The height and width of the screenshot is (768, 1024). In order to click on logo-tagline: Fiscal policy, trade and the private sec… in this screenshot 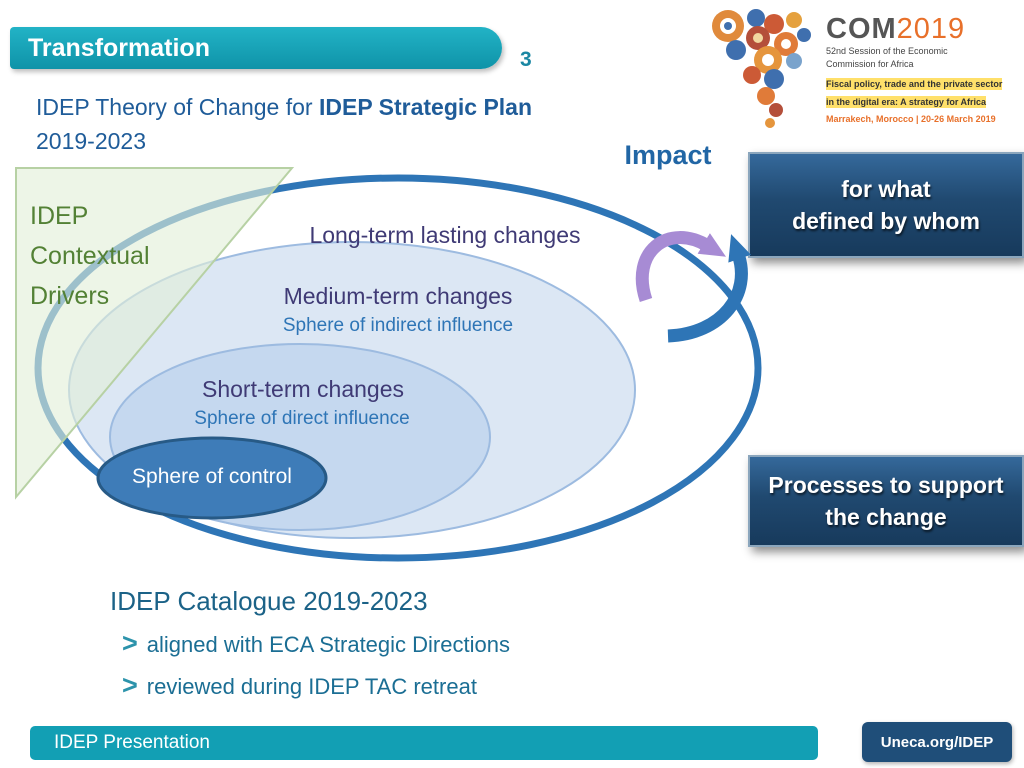, I will do `click(924, 92)`.